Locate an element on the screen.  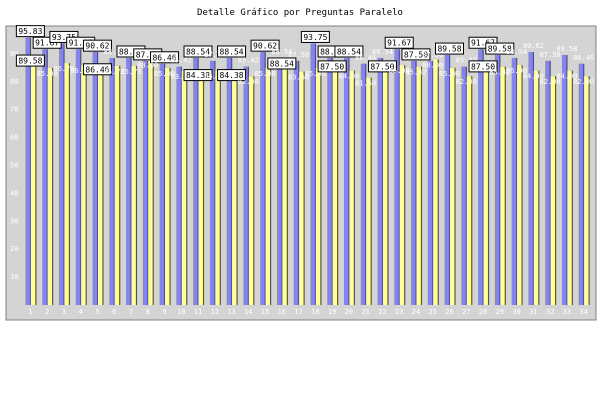
data-label-text: 88.54 is located at coordinates (114, 52).